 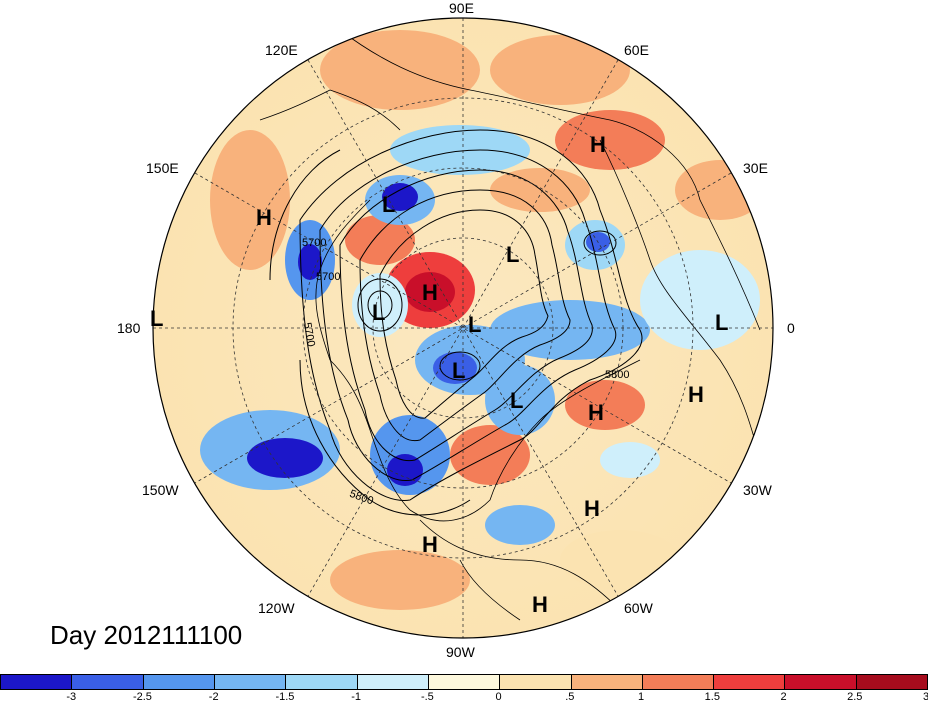 What do you see at coordinates (281, 50) in the screenshot?
I see `lon-label-120e: 120E` at bounding box center [281, 50].